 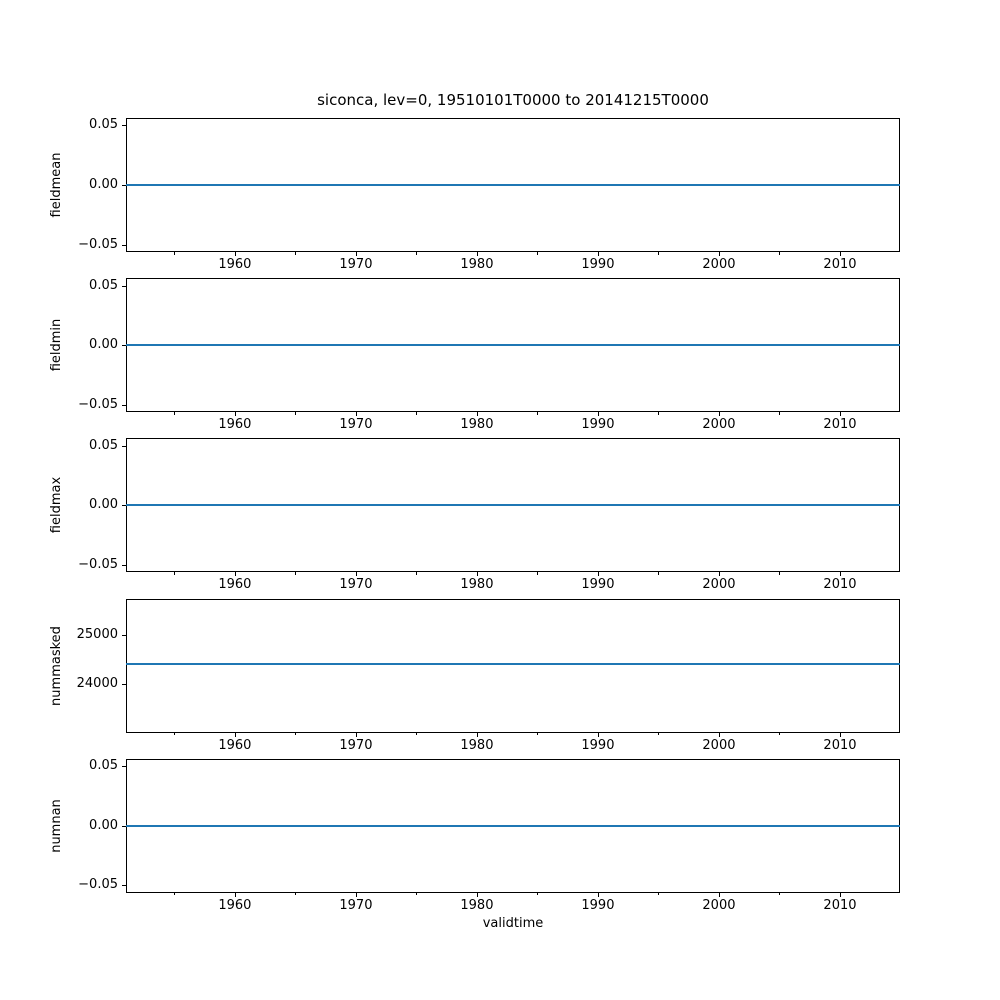 I want to click on y-axis-title-fieldmin: fieldmin, so click(x=56, y=345).